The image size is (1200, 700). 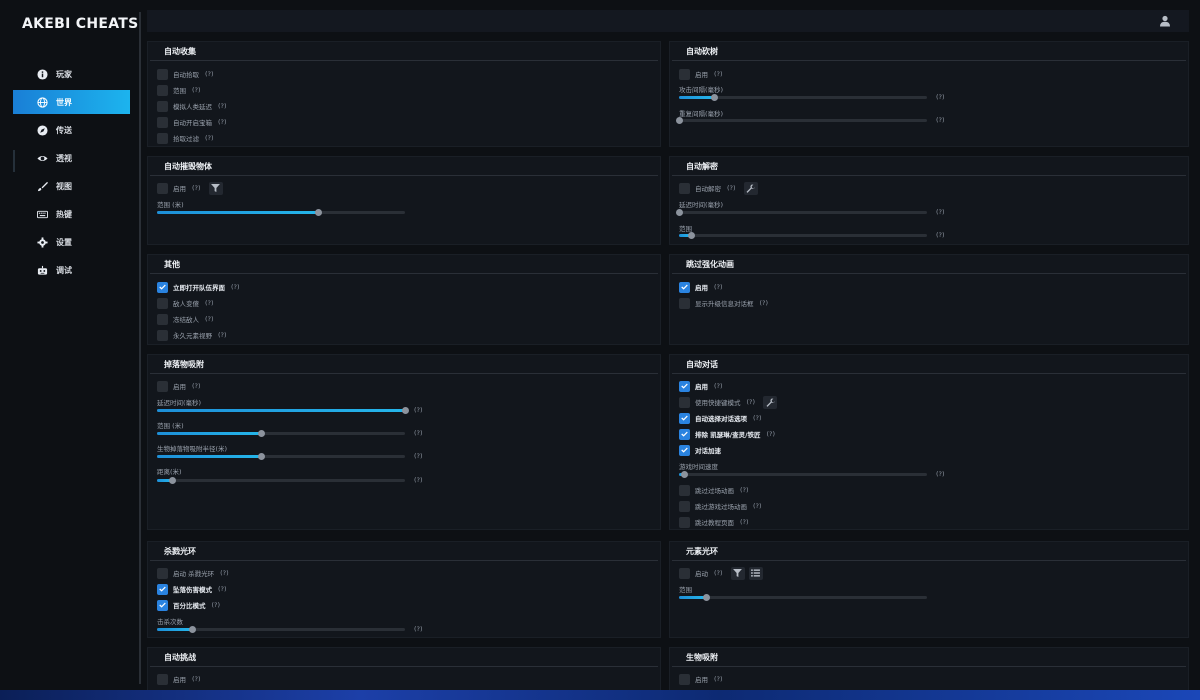 What do you see at coordinates (71, 158) in the screenshot?
I see `sidebar-item-esp: 透视` at bounding box center [71, 158].